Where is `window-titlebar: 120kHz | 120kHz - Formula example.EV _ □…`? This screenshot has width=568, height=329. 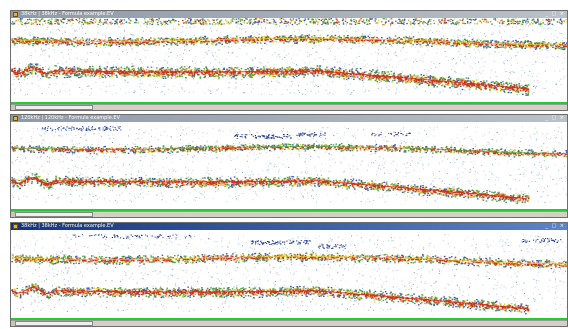 window-titlebar: 120kHz | 120kHz - Formula example.EV _ □… is located at coordinates (289, 118).